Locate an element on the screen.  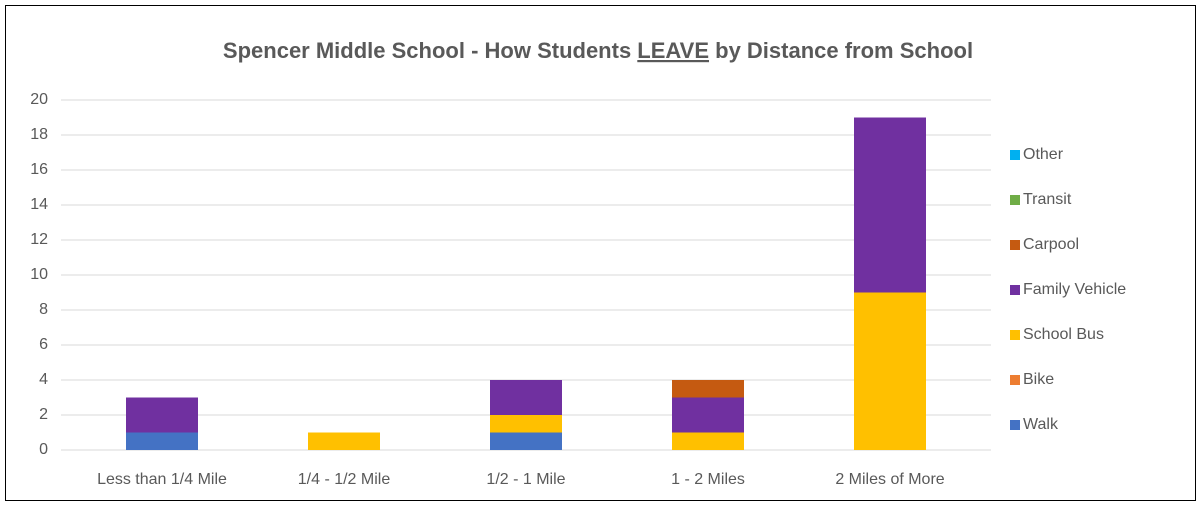
y-tick-label: 8 is located at coordinates (43, 309).